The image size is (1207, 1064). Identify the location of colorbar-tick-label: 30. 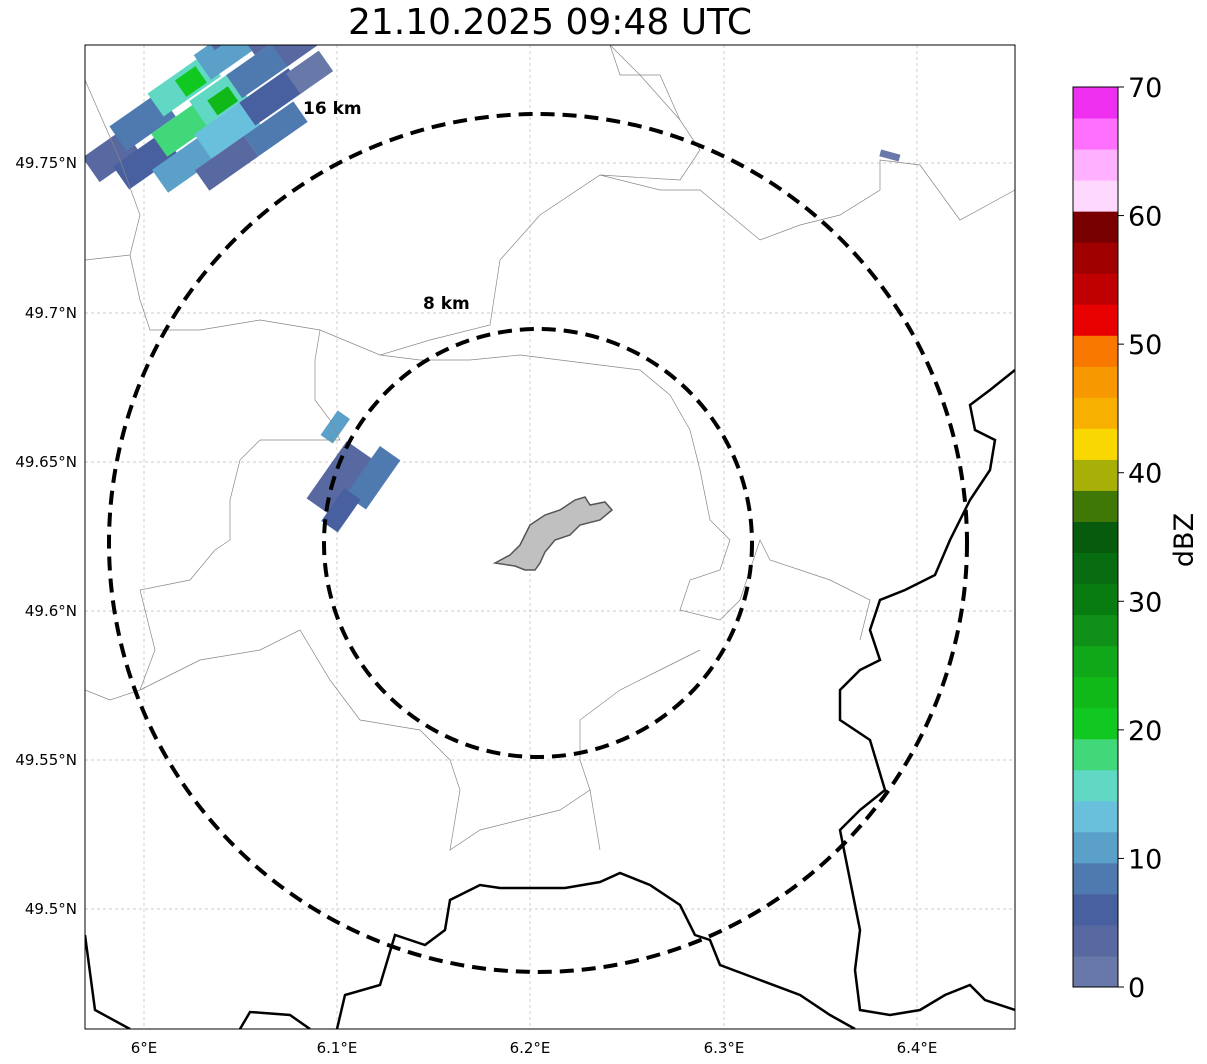
(1145, 602).